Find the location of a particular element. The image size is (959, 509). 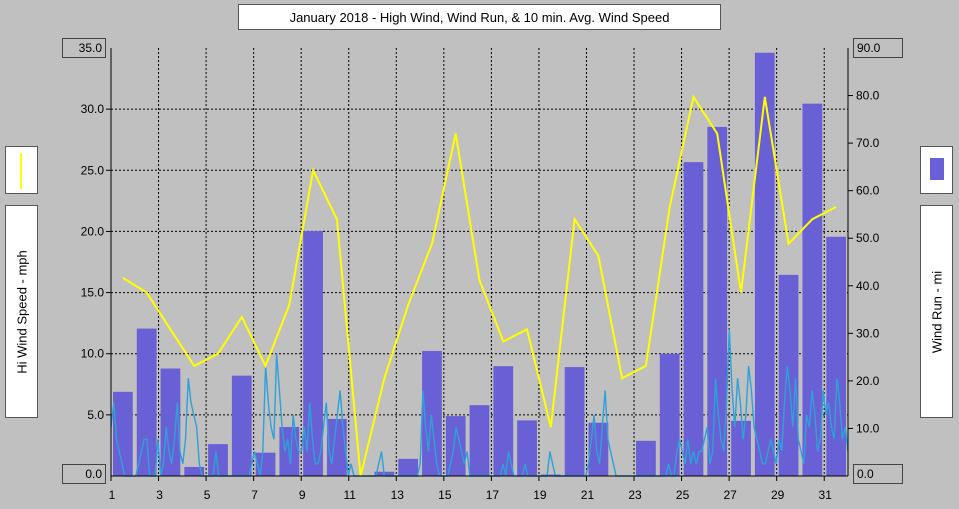

left-legend-line-box is located at coordinates (21, 170).